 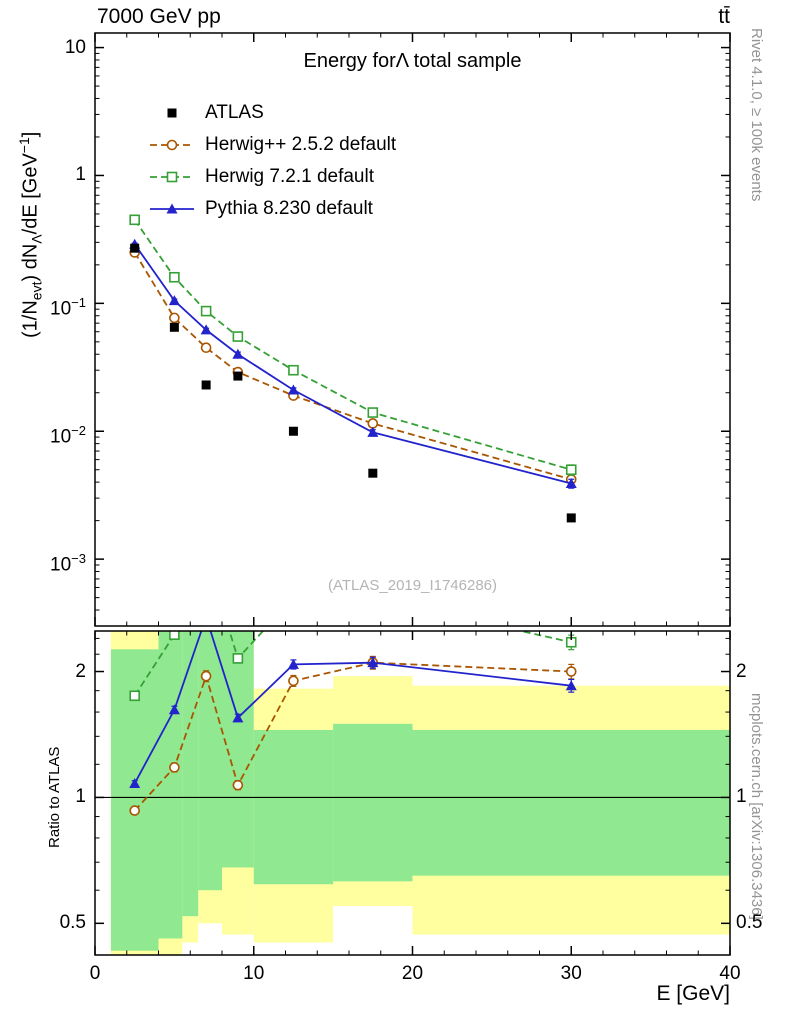 I want to click on analysis-watermark: (ATLAS_2019_I1746286), so click(x=412, y=585).